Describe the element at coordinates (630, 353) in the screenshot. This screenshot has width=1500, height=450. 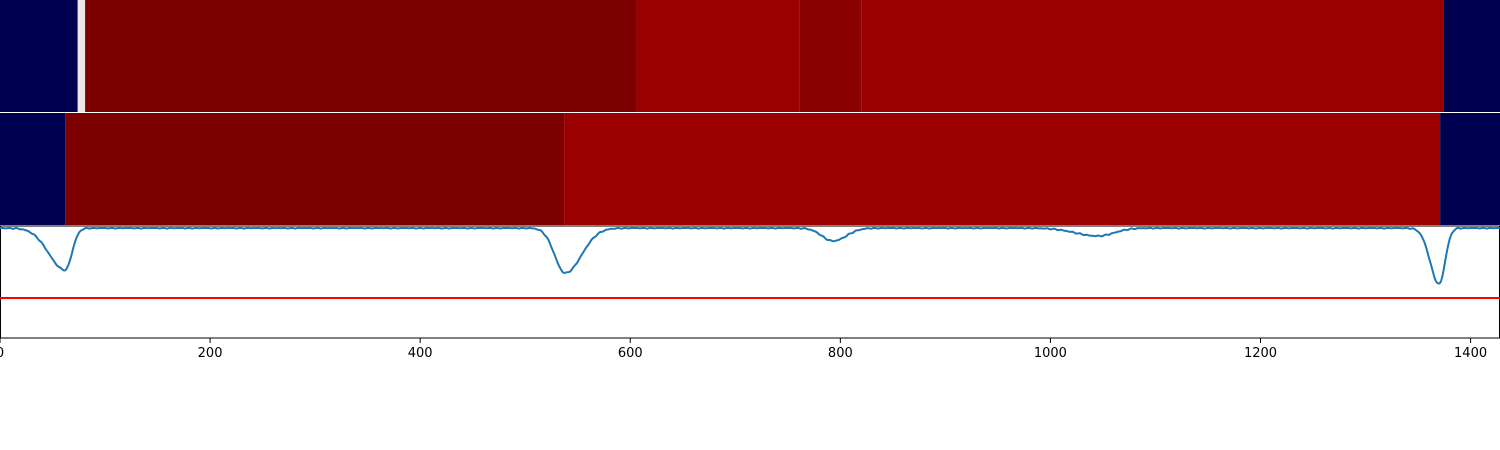
I see `x-tick-label: 600` at that location.